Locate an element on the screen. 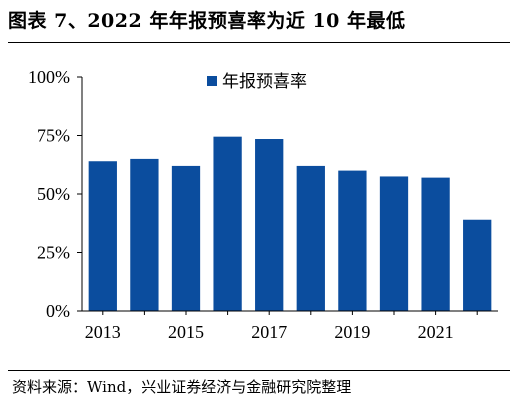 The height and width of the screenshot is (405, 518). legend-label: 年报预喜率 is located at coordinates (264, 82).